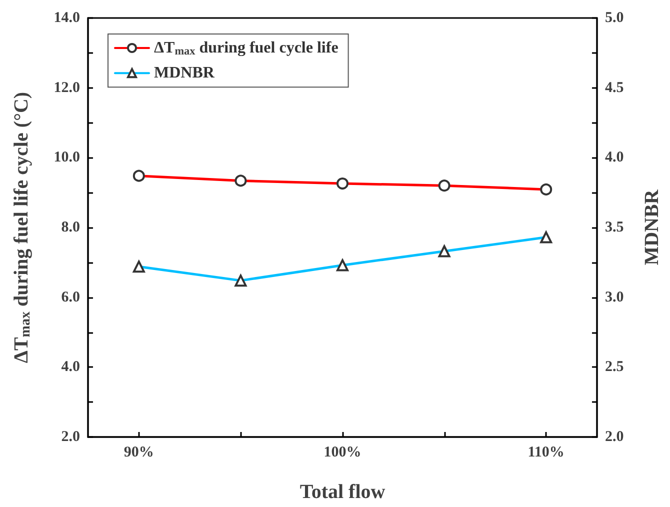 This screenshot has height=507, width=670. I want to click on y-tick-label: 12.0, so click(67, 88).